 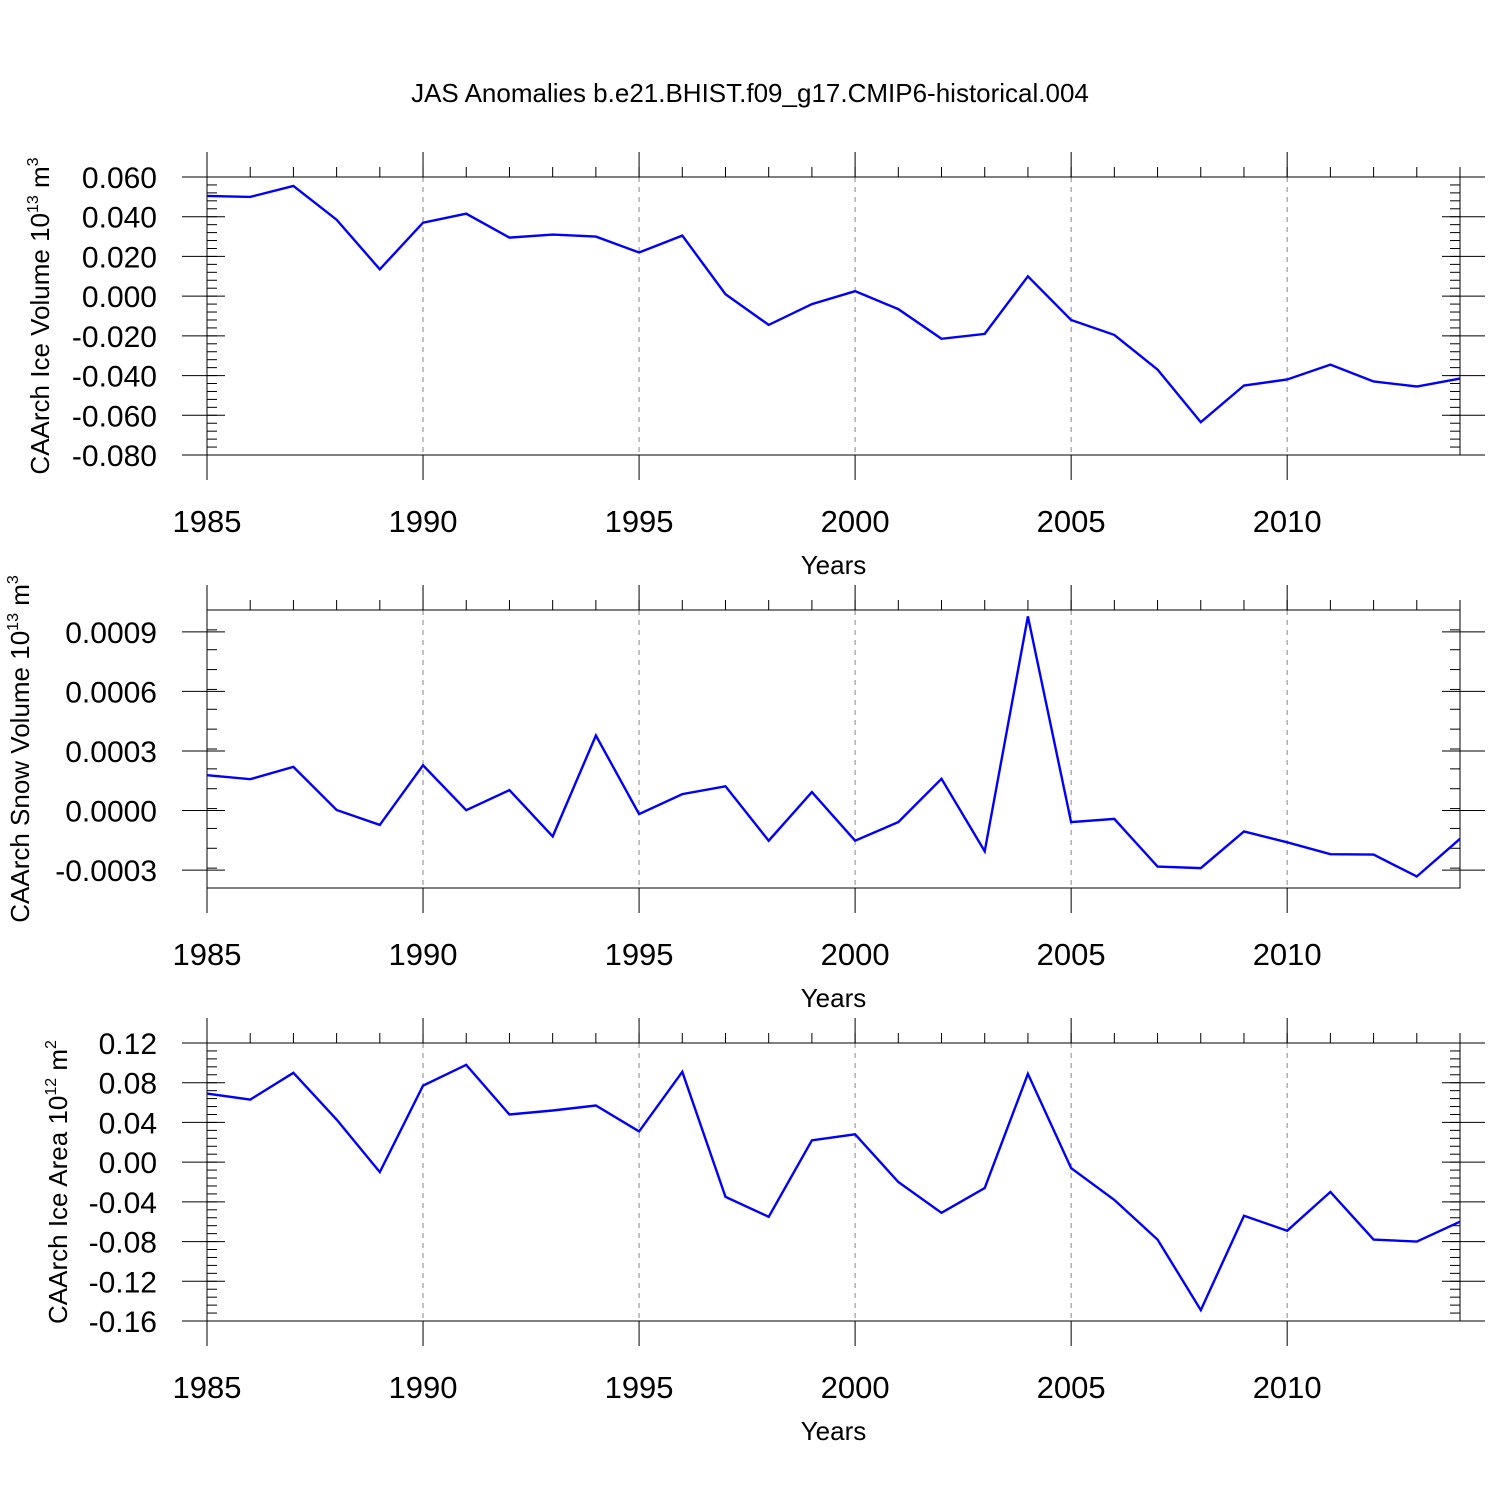 I want to click on y-tick-label: 0.04, so click(x=128, y=1123).